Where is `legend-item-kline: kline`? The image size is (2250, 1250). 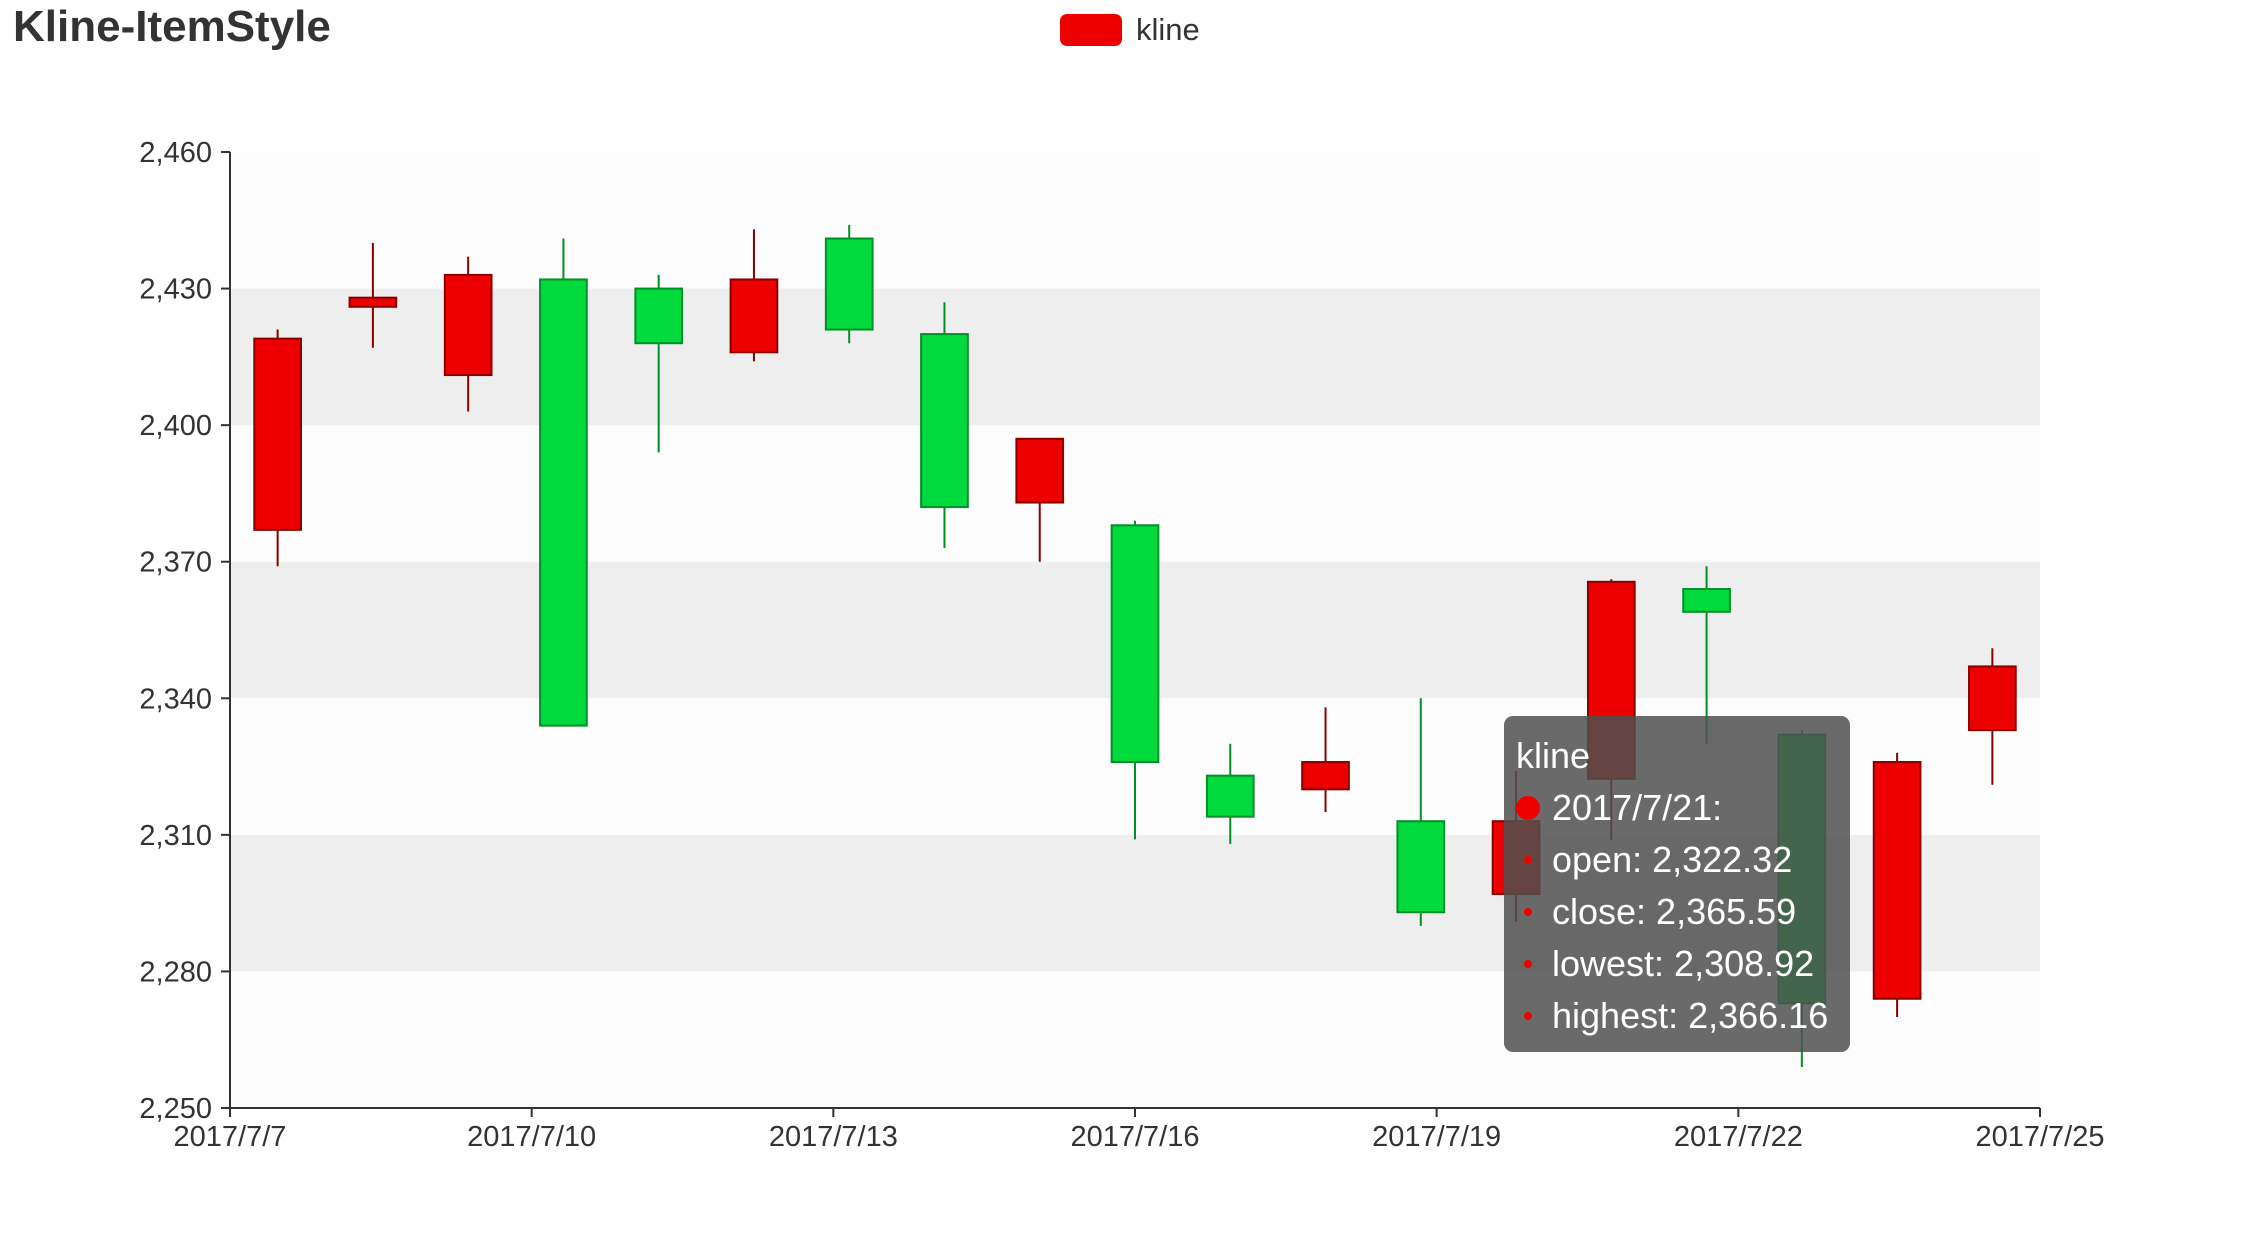 legend-item-kline: kline is located at coordinates (1130, 30).